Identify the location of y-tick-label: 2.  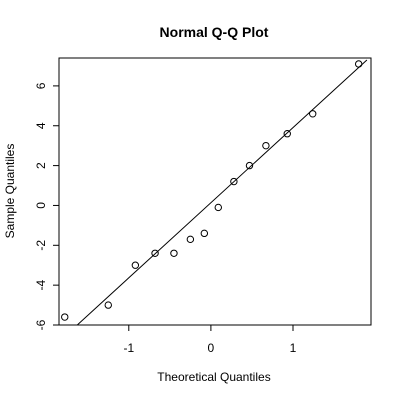
(41, 165).